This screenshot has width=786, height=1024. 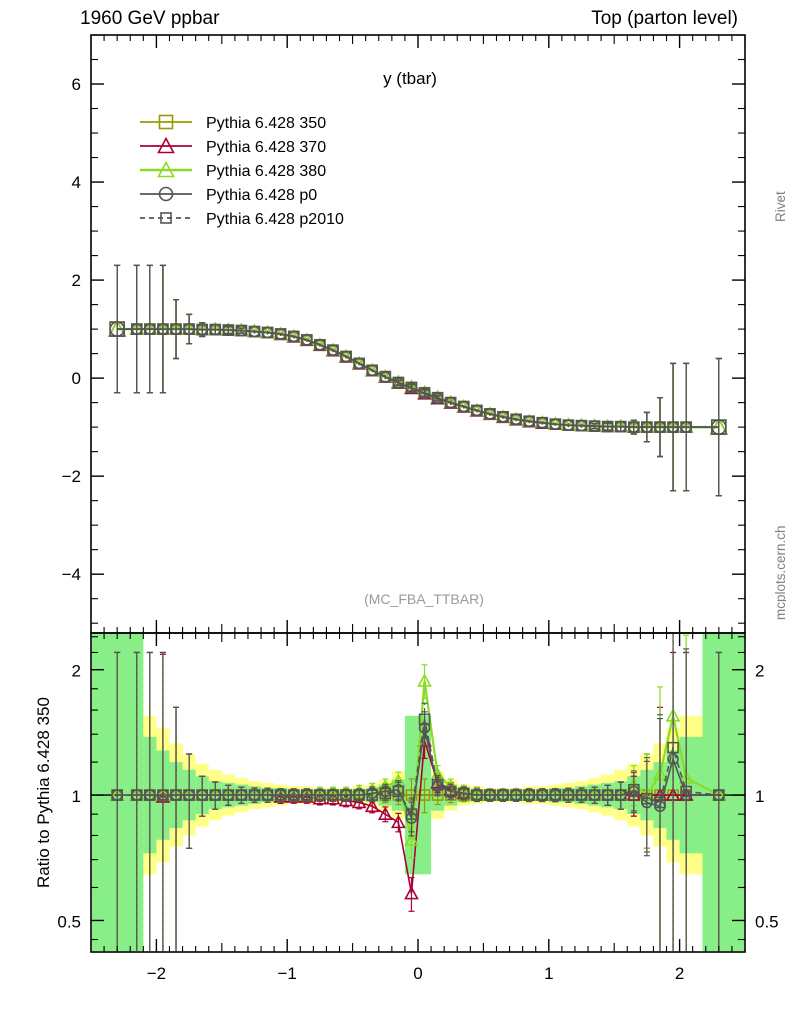 What do you see at coordinates (76, 84) in the screenshot?
I see `main-y-tick-label: 6` at bounding box center [76, 84].